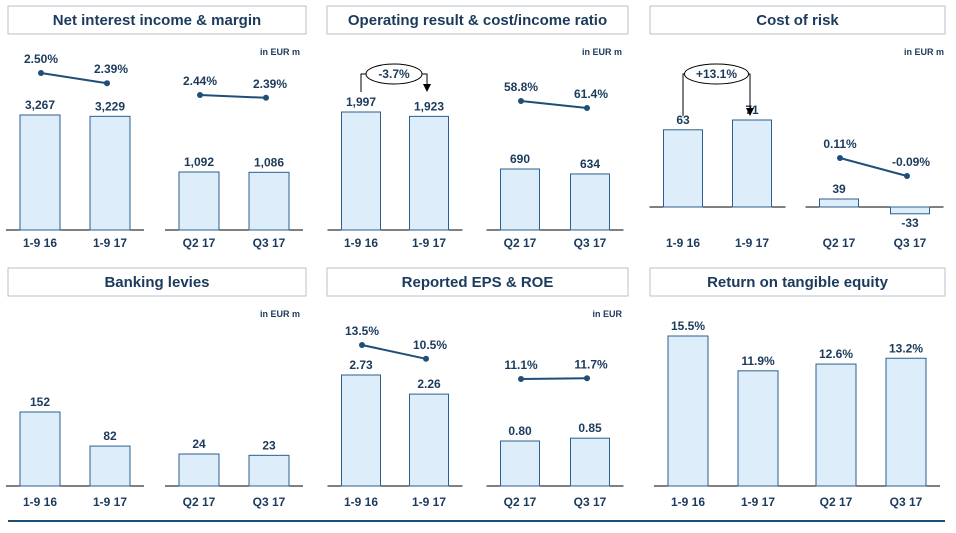  Describe the element at coordinates (156, 282) in the screenshot. I see `chart-title-levies: Banking levies` at that location.